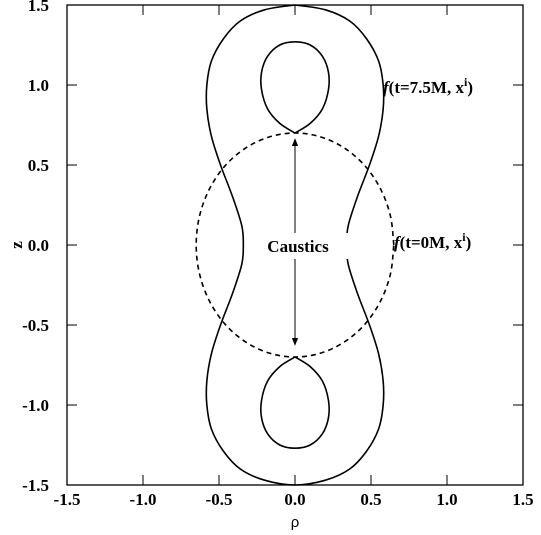 The width and height of the screenshot is (541, 535). I want to click on x-axis-label: ρ, so click(295, 522).